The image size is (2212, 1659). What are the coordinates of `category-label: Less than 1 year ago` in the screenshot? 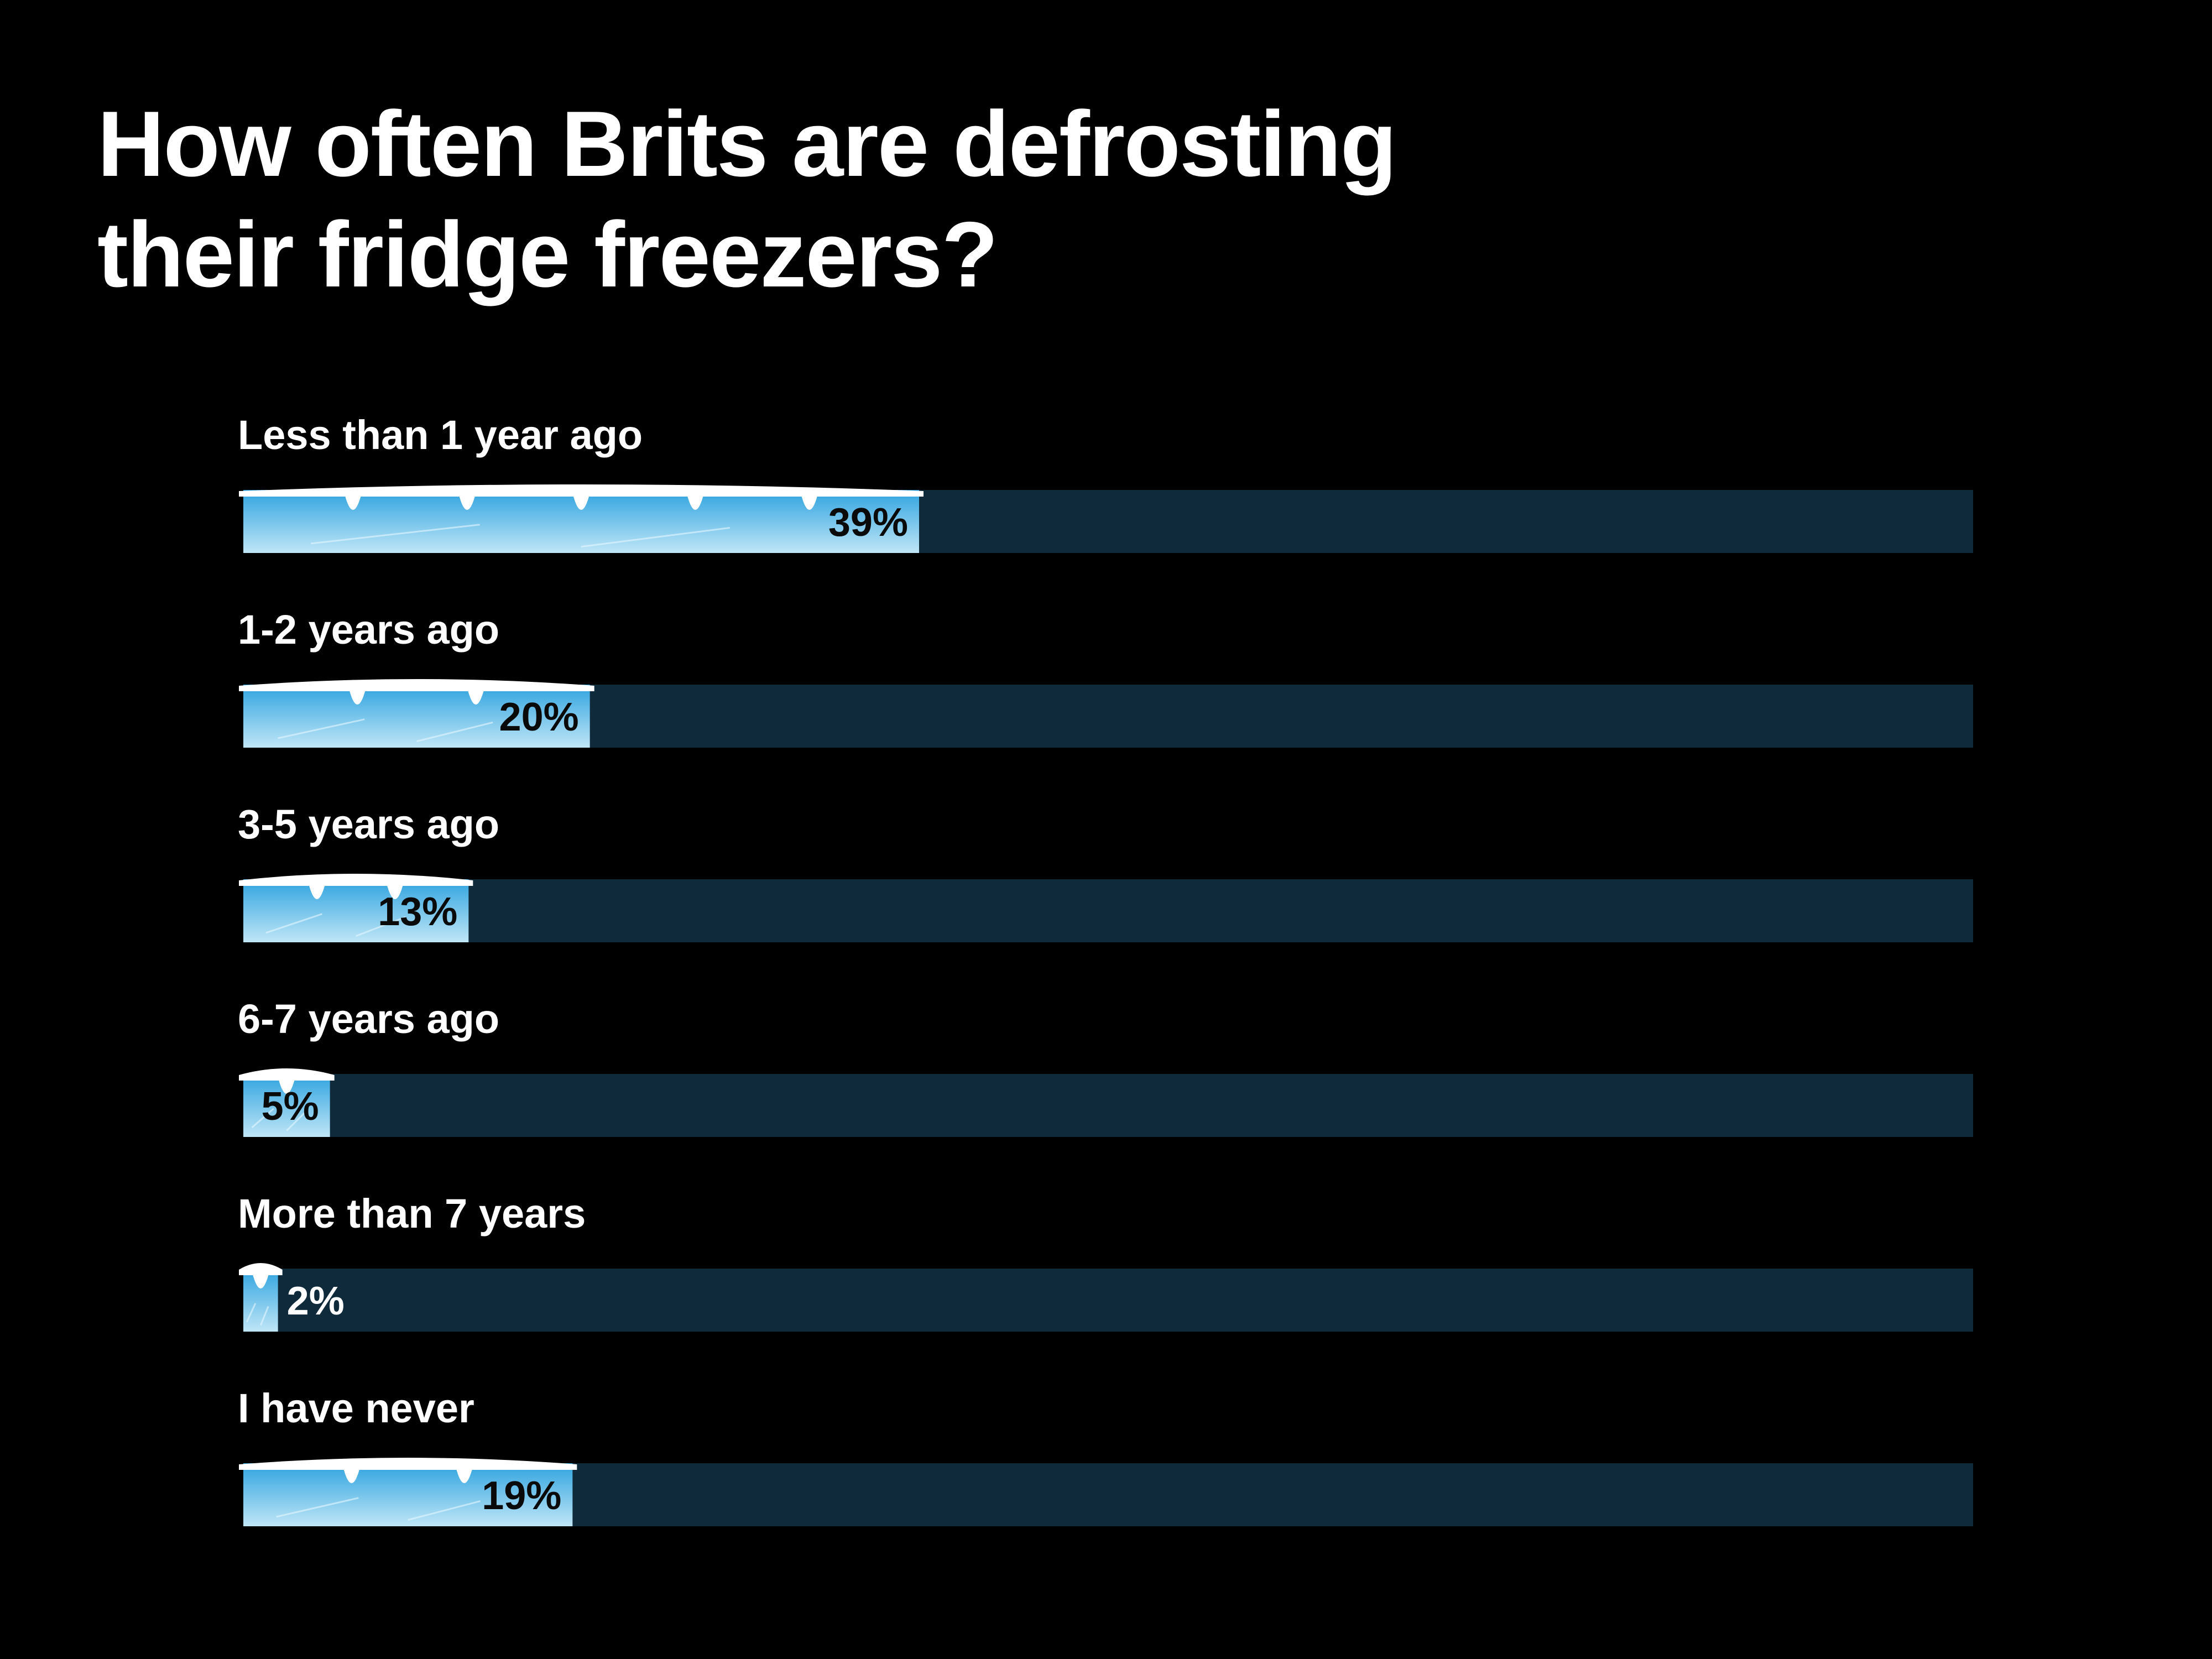 It's located at (441, 435).